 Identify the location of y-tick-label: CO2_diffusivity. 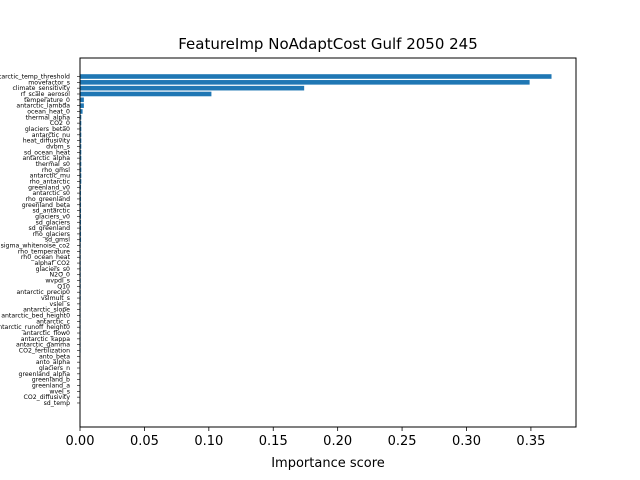
(47, 397).